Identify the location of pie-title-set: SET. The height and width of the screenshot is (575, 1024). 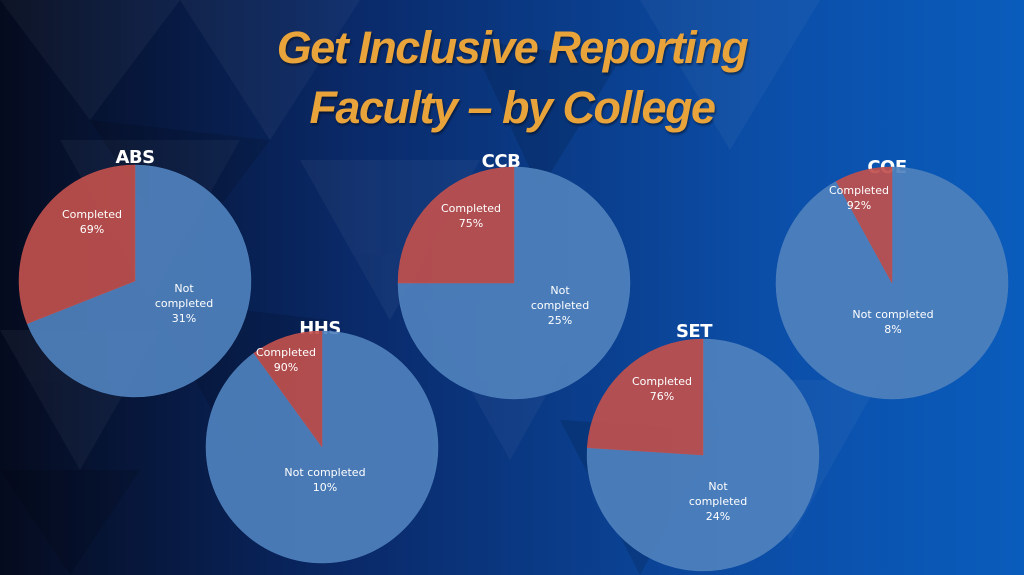
(694, 331).